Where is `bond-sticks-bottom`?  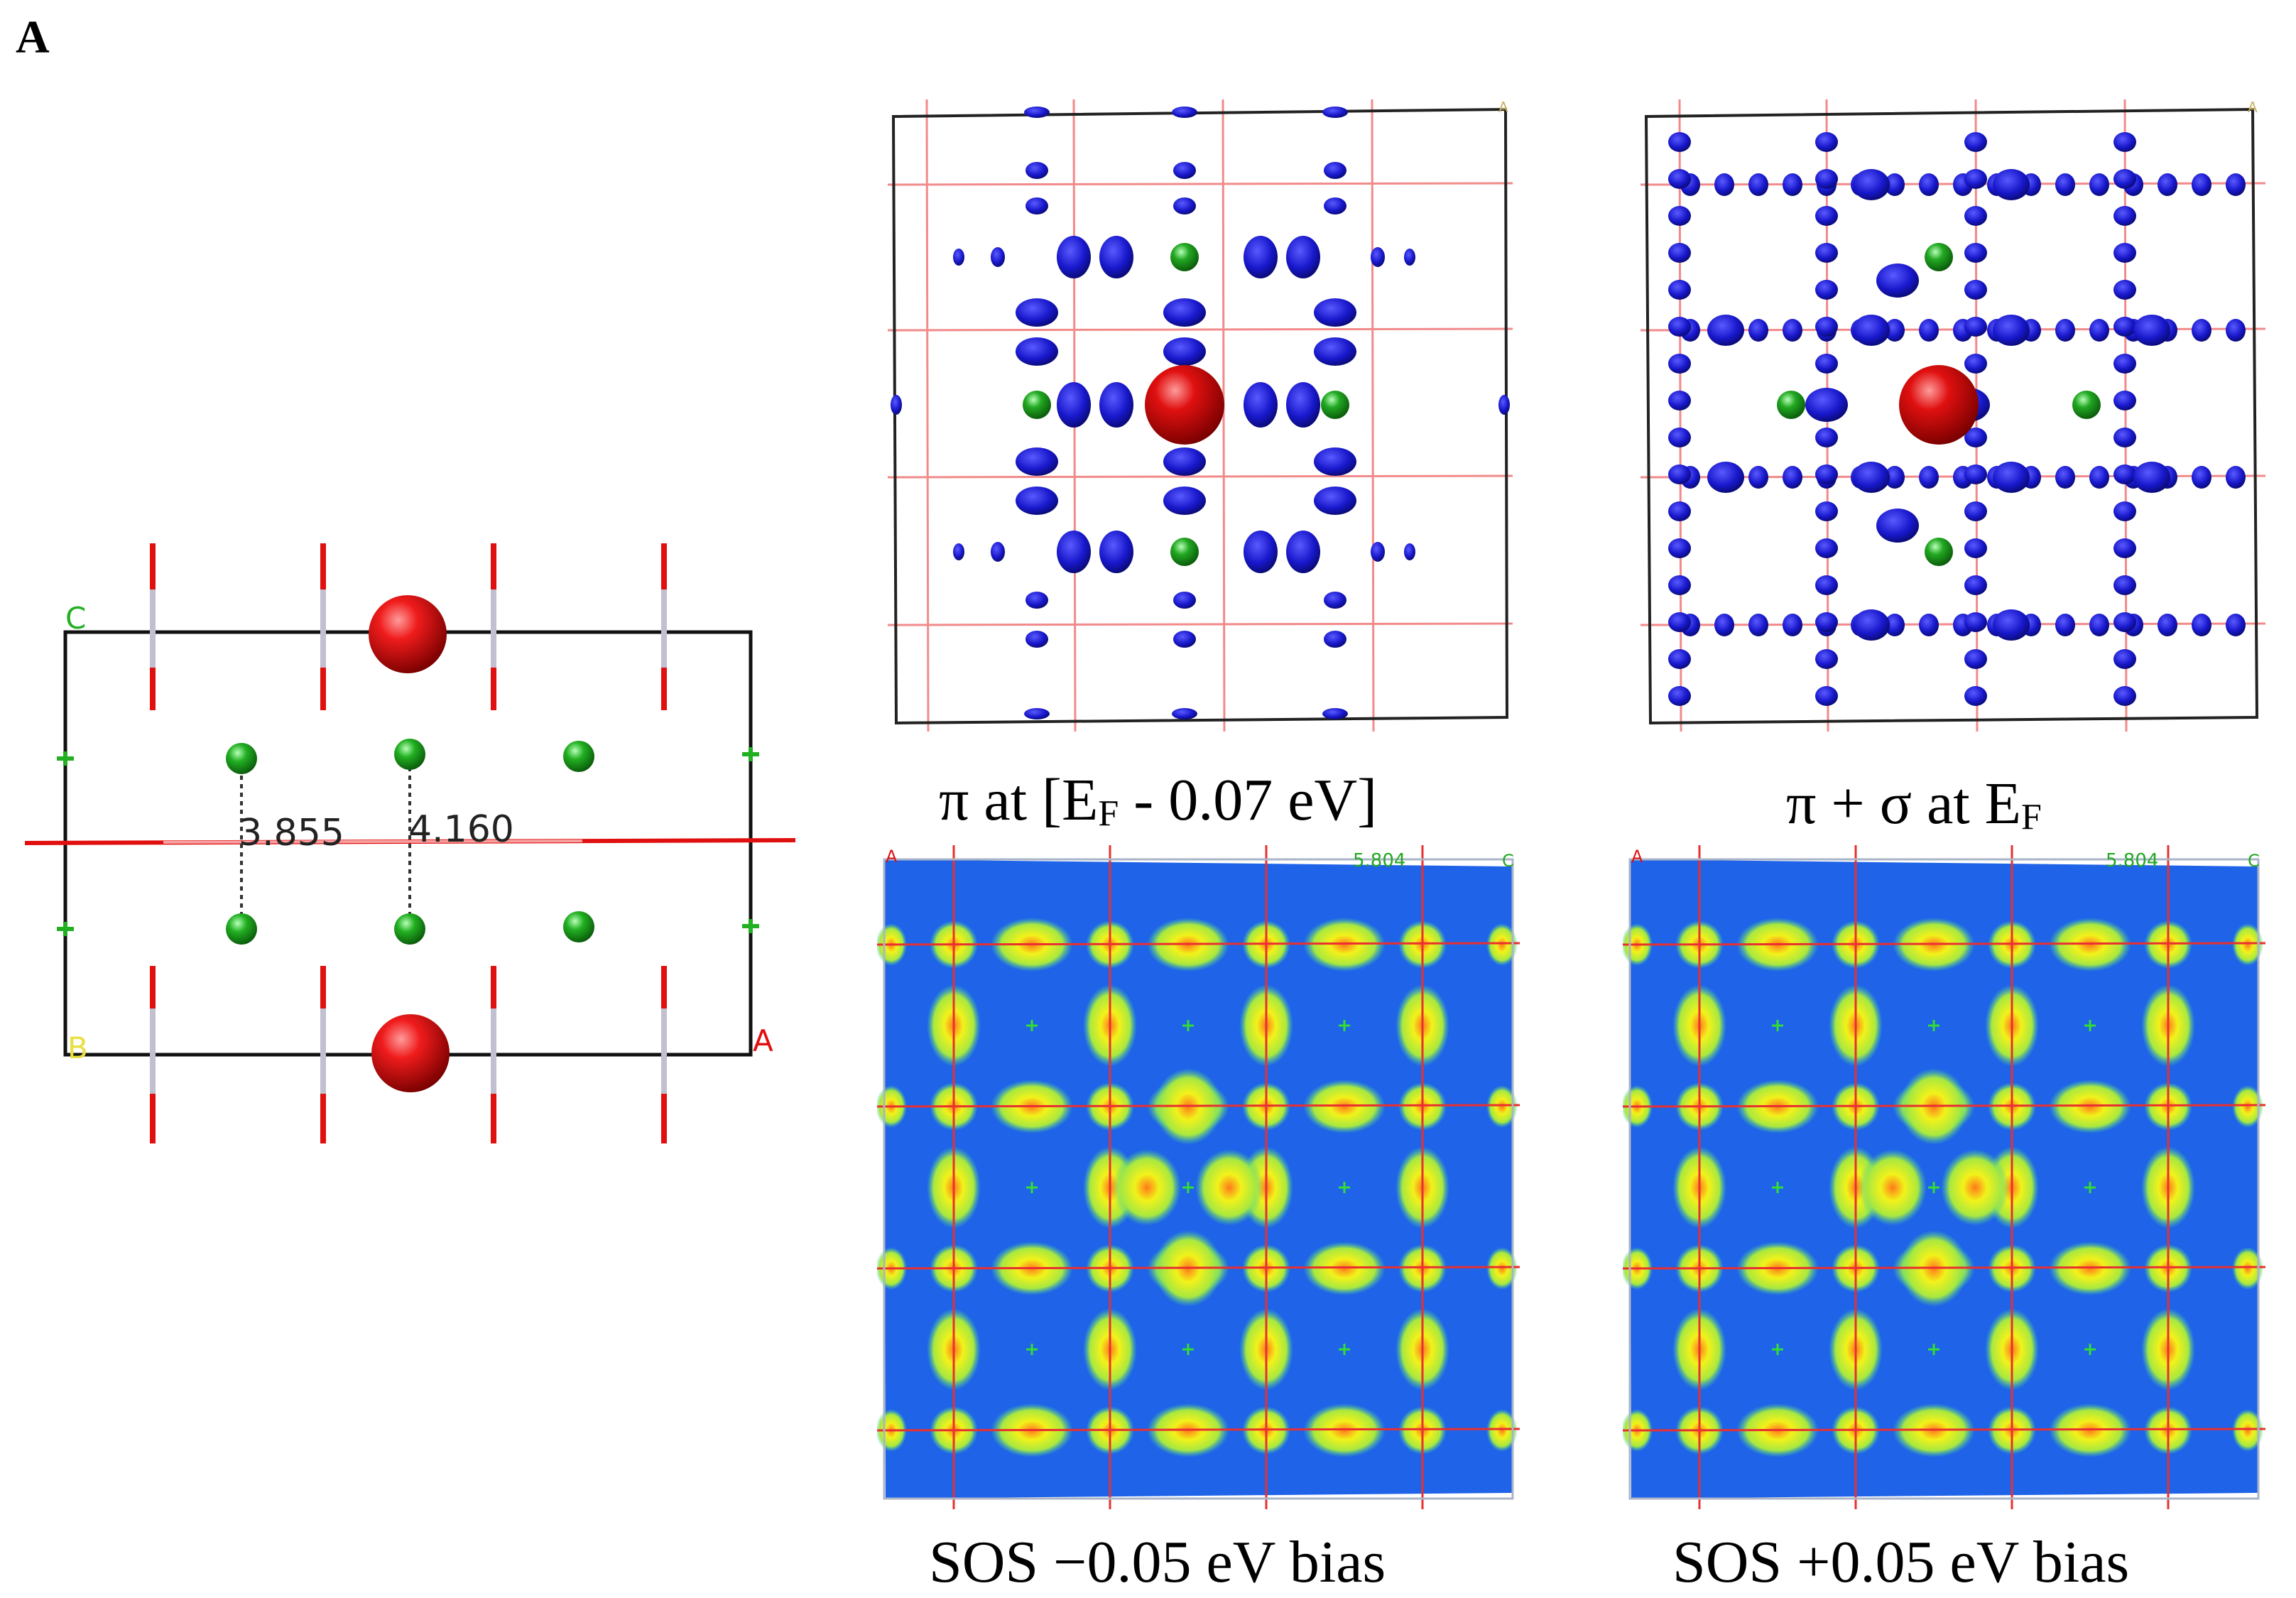 bond-sticks-bottom is located at coordinates (408, 1054).